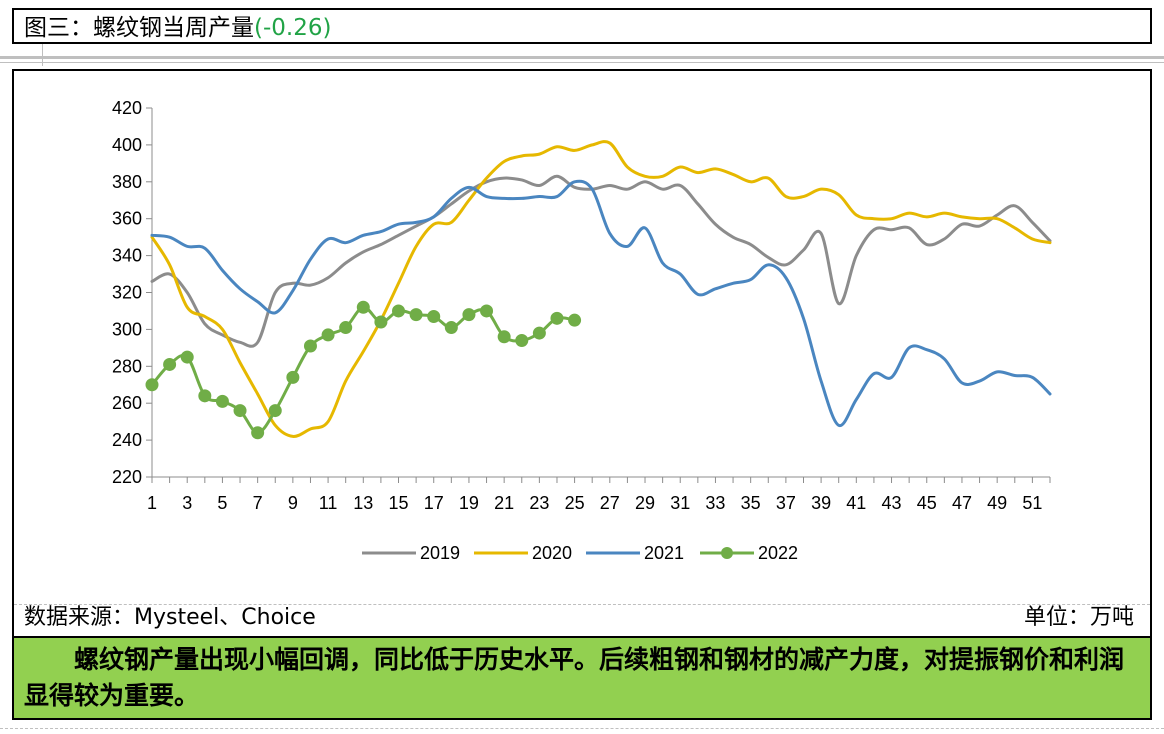 The image size is (1164, 734). I want to click on x-tick-label: 49, so click(997, 503).